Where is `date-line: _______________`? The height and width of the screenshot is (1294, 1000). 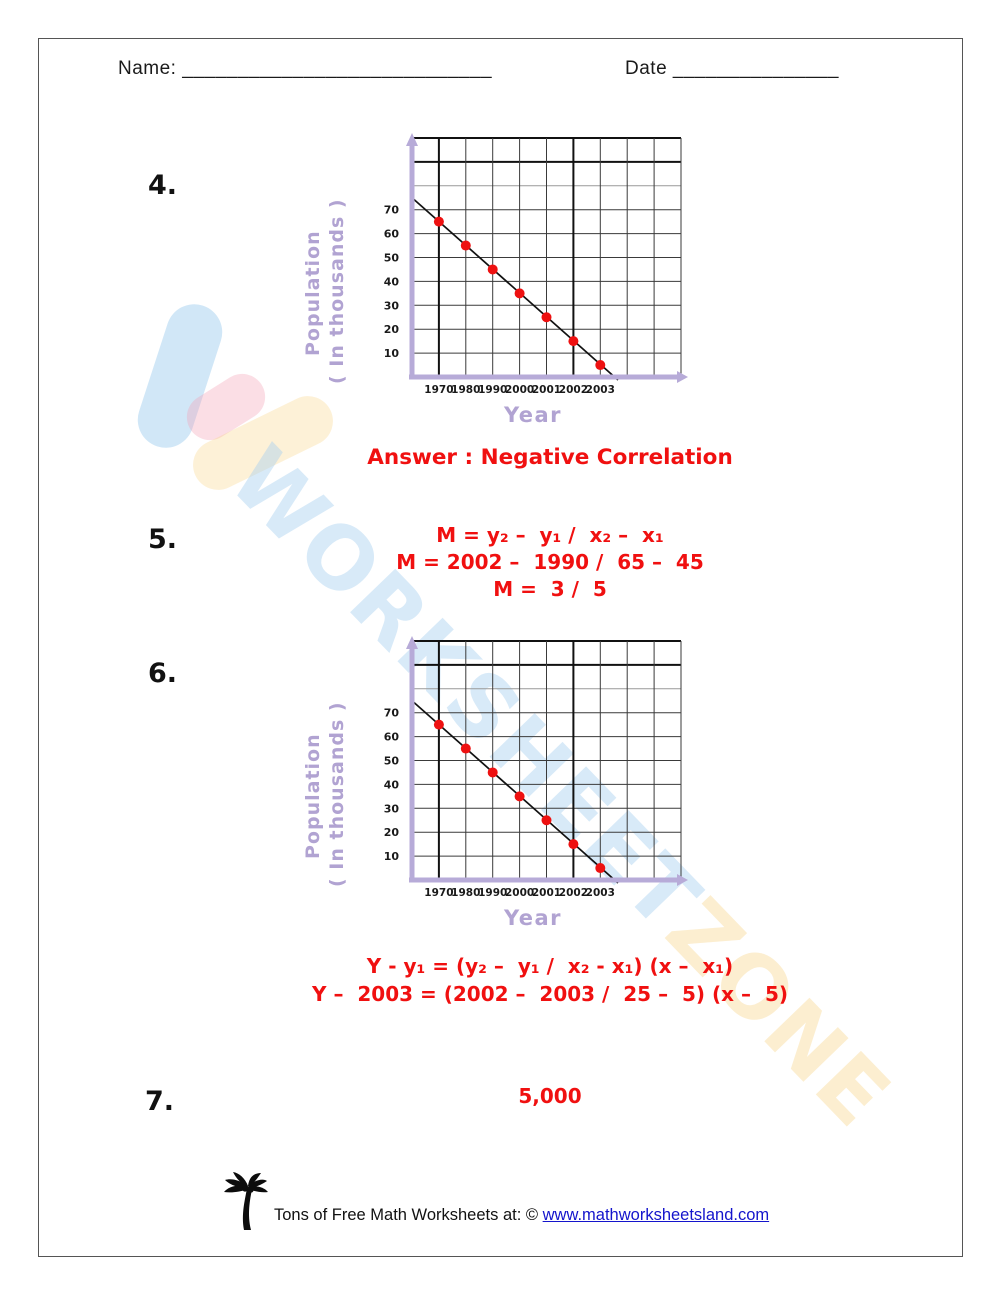
date-line: _______________ is located at coordinates (755, 68).